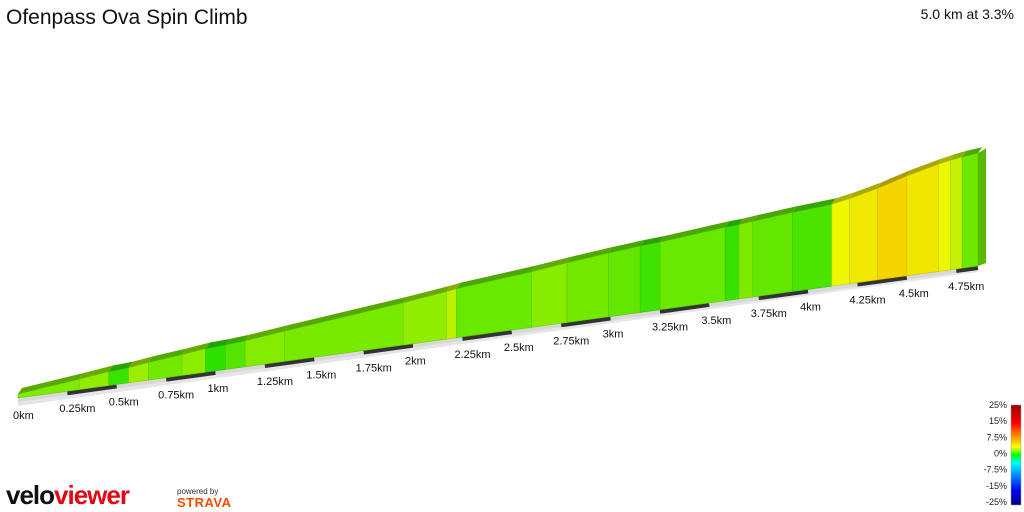 Image resolution: width=1024 pixels, height=512 pixels. Describe the element at coordinates (995, 470) in the screenshot. I see `legend-grade-label: -7.5%` at that location.